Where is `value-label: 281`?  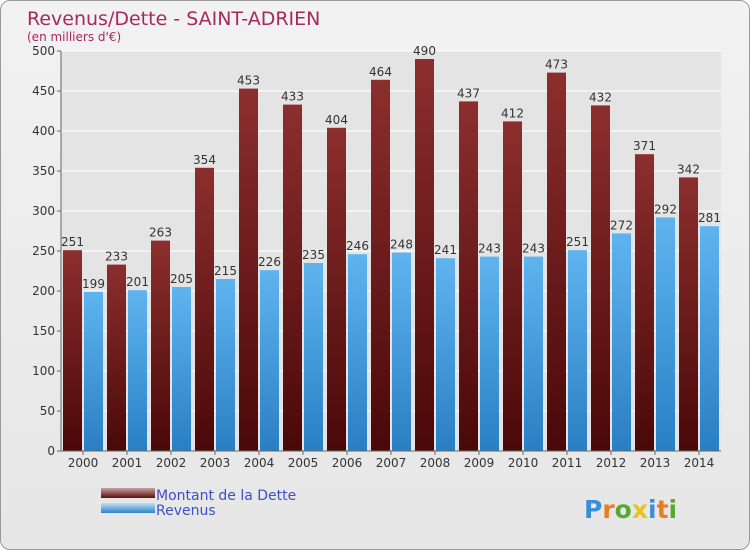
value-label: 281 is located at coordinates (709, 218).